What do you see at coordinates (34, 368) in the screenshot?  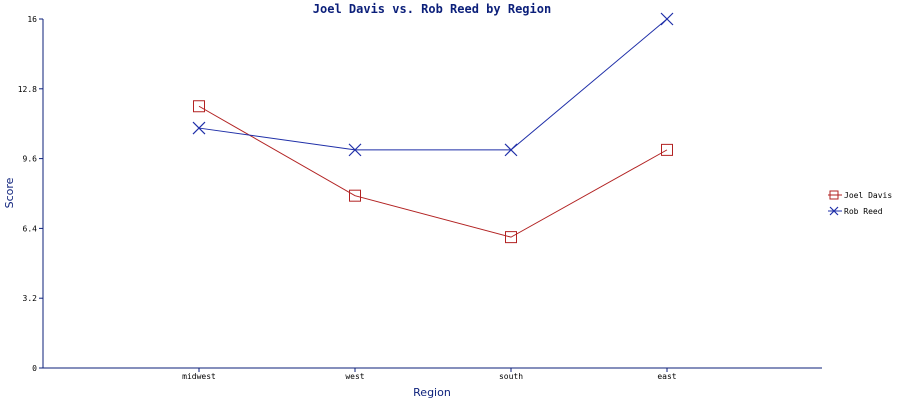 I see `y-tick-label: 0` at bounding box center [34, 368].